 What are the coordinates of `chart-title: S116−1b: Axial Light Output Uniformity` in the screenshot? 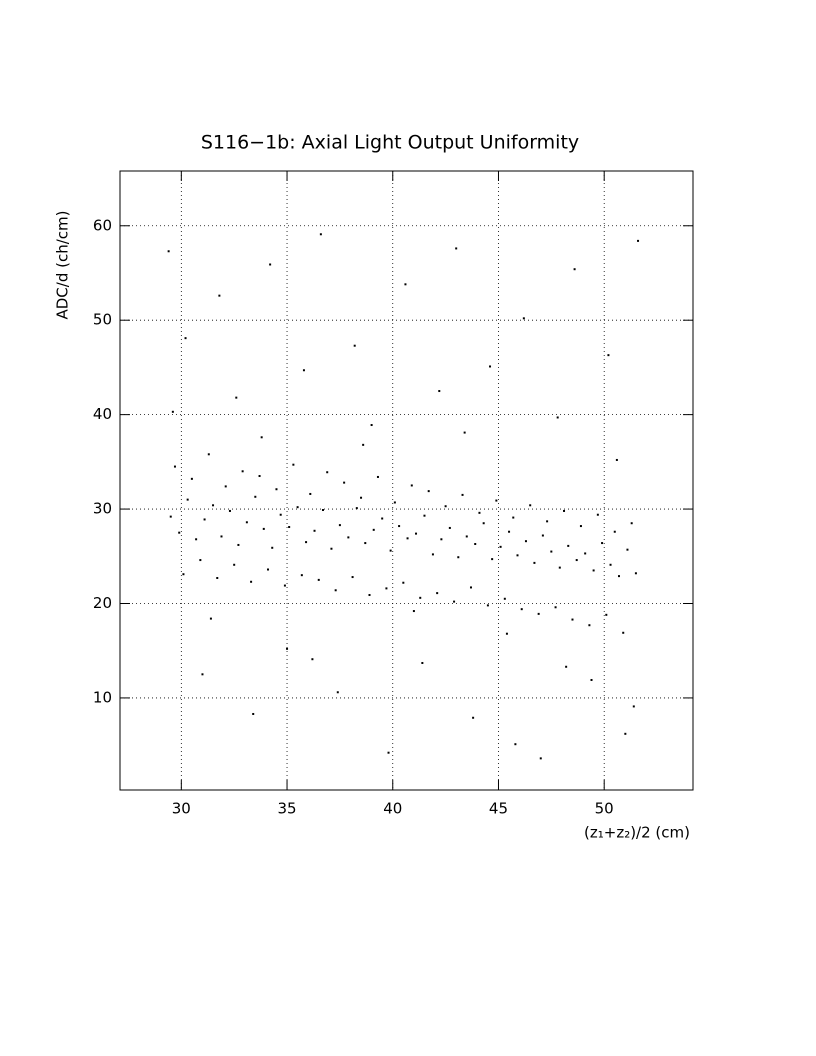 It's located at (390, 143).